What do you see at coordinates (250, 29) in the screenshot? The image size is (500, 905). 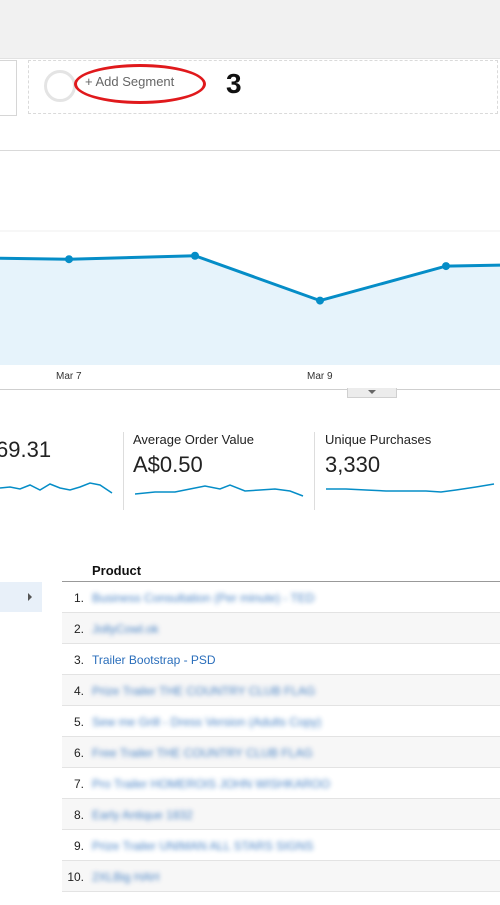 I see `top-toolbar` at bounding box center [250, 29].